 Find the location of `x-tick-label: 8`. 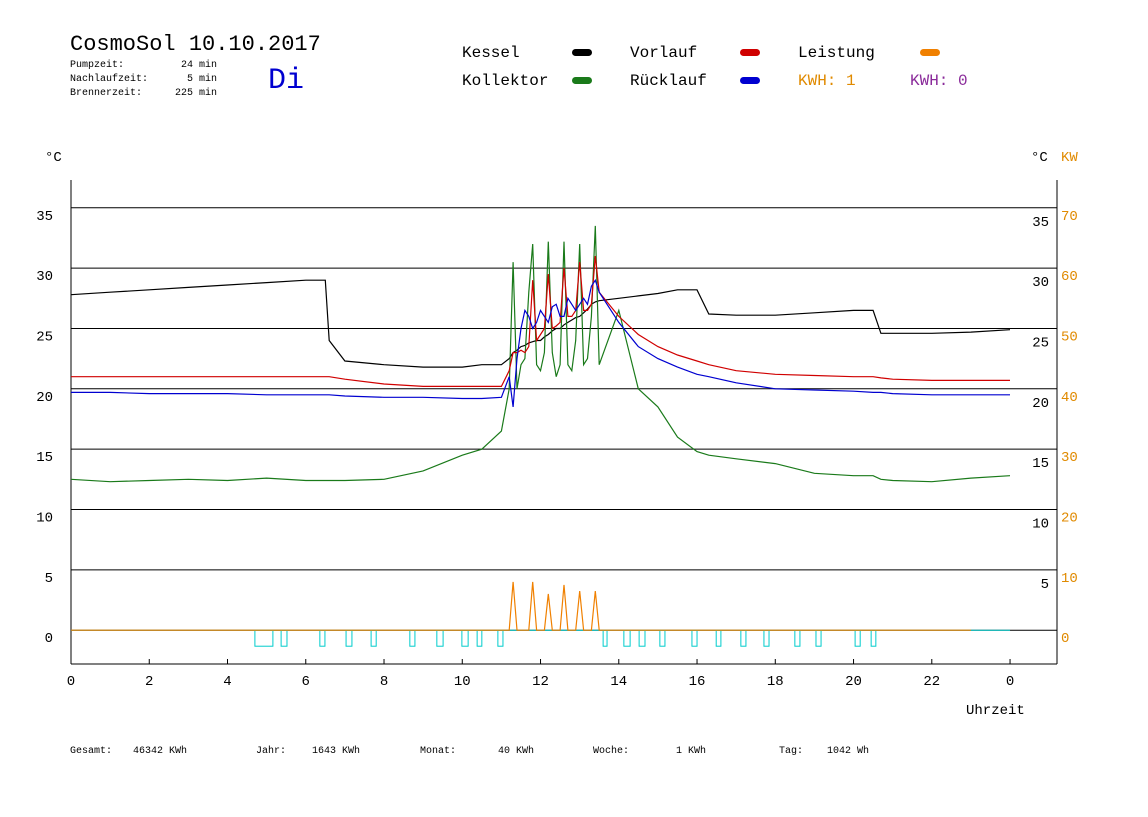

x-tick-label: 8 is located at coordinates (384, 682).